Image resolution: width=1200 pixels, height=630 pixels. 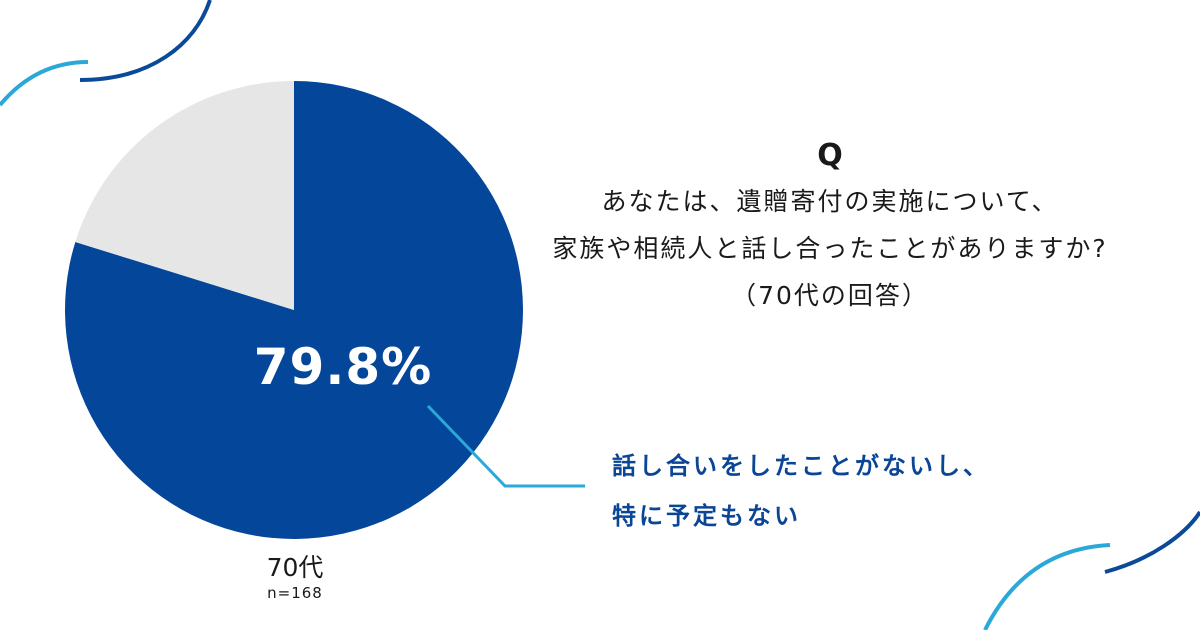 What do you see at coordinates (830, 248) in the screenshot?
I see `question-line-2: 家族や相続人と話し合ったことがありますか?` at bounding box center [830, 248].